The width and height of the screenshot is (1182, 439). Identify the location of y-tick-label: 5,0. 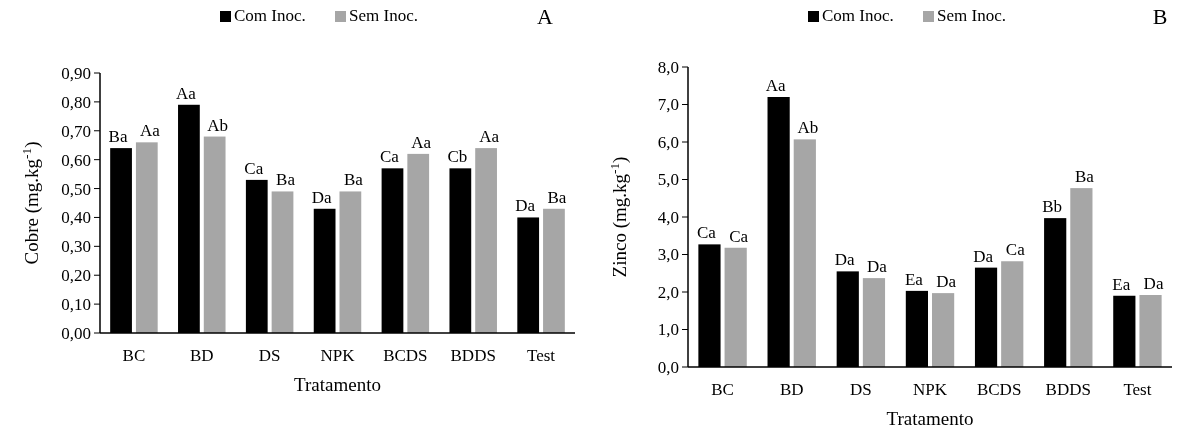
(668, 180).